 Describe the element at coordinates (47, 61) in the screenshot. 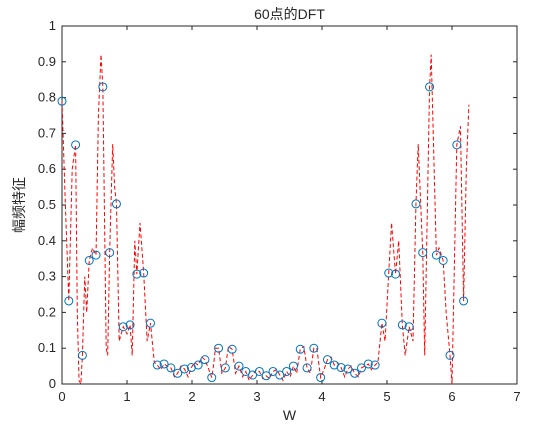

I see `y-tick-label: 0.9` at that location.